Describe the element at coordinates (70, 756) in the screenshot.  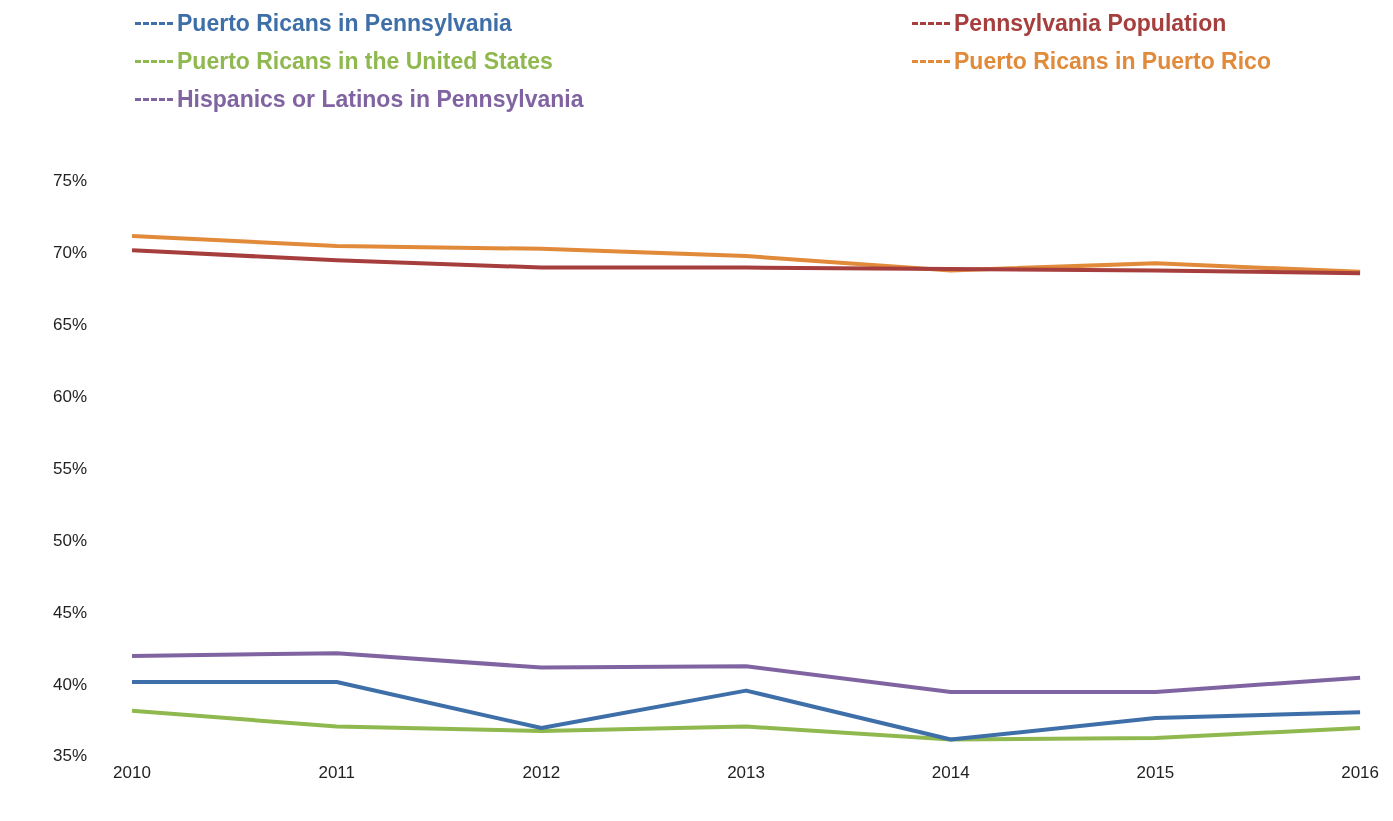
I see `y-tick-label: 35%` at that location.